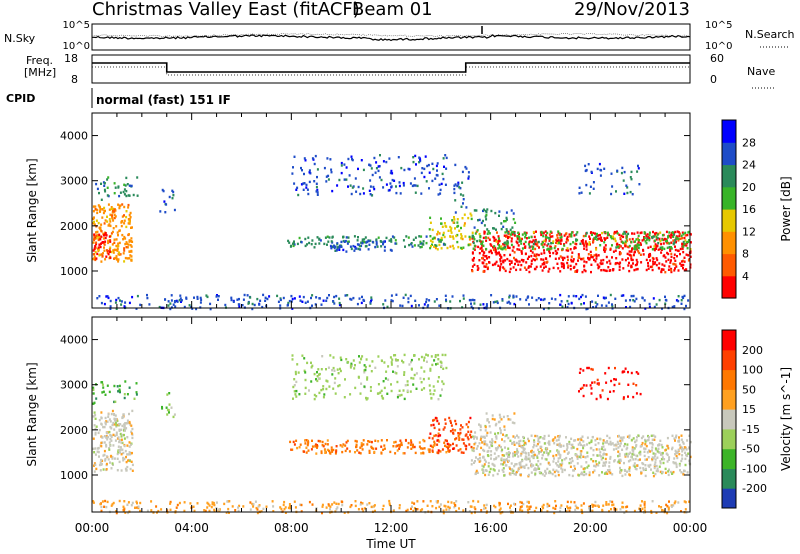 Image resolution: width=800 pixels, height=554 pixels. I want to click on velocity-colorbar-swatch, so click(729, 439).